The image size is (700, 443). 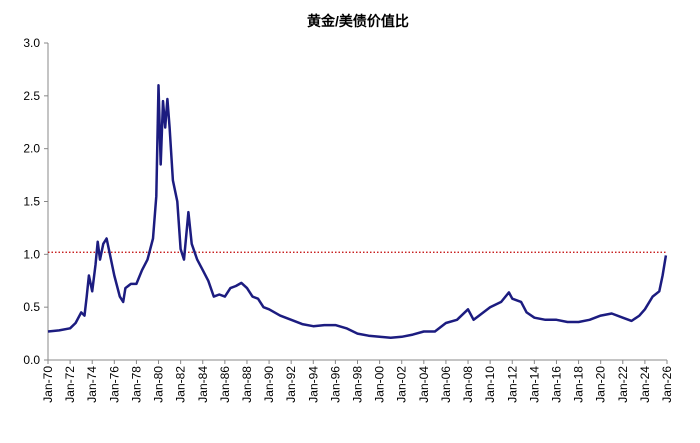 I want to click on x-tick-label: Jan-22, so click(x=623, y=384).